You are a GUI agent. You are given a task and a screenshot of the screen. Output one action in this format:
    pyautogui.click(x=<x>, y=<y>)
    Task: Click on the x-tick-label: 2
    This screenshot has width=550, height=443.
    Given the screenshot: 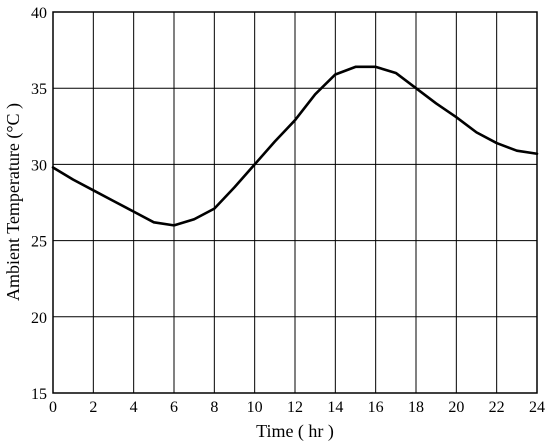 What is the action you would take?
    pyautogui.click(x=93, y=407)
    